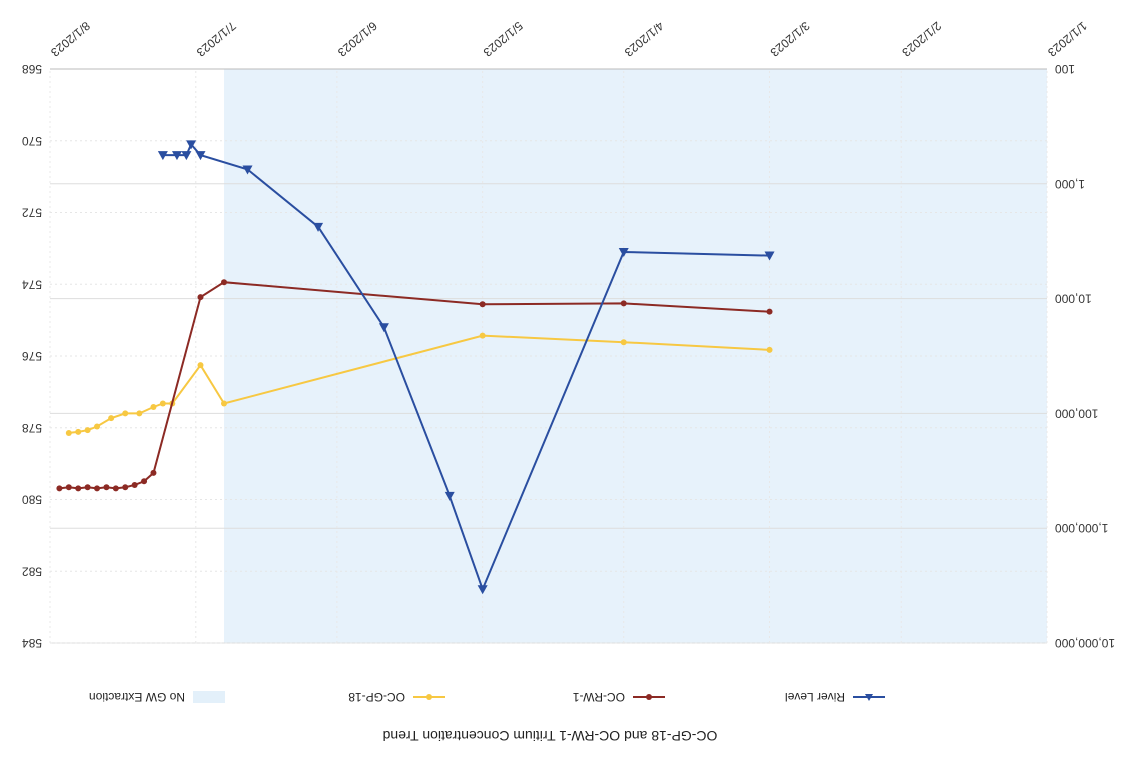 This screenshot has height=761, width=1135. What do you see at coordinates (32, 284) in the screenshot?
I see `right-tick-label: 574` at bounding box center [32, 284].